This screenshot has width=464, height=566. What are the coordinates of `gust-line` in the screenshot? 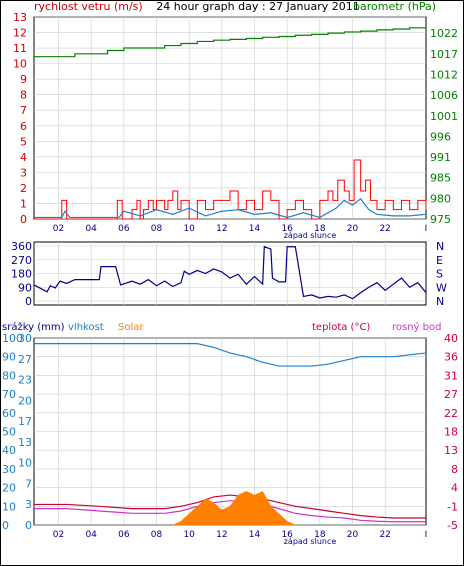 It's located at (230, 189).